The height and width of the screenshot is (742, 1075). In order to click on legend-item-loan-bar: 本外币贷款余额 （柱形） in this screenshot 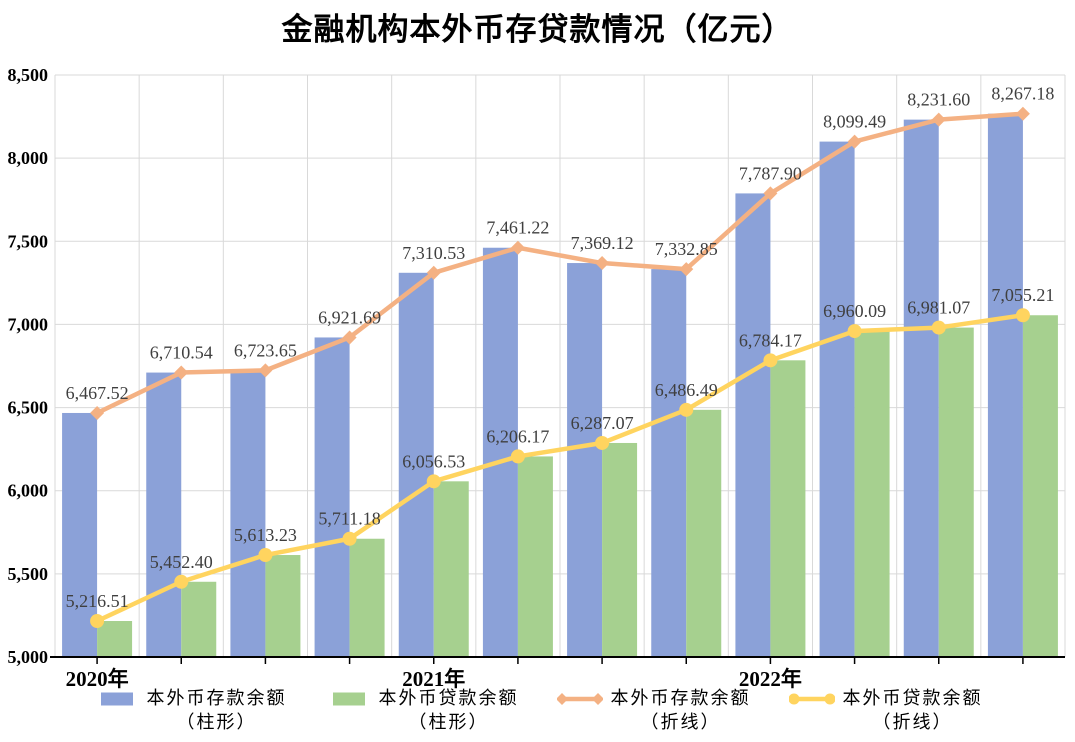, I will do `click(422, 710)`.